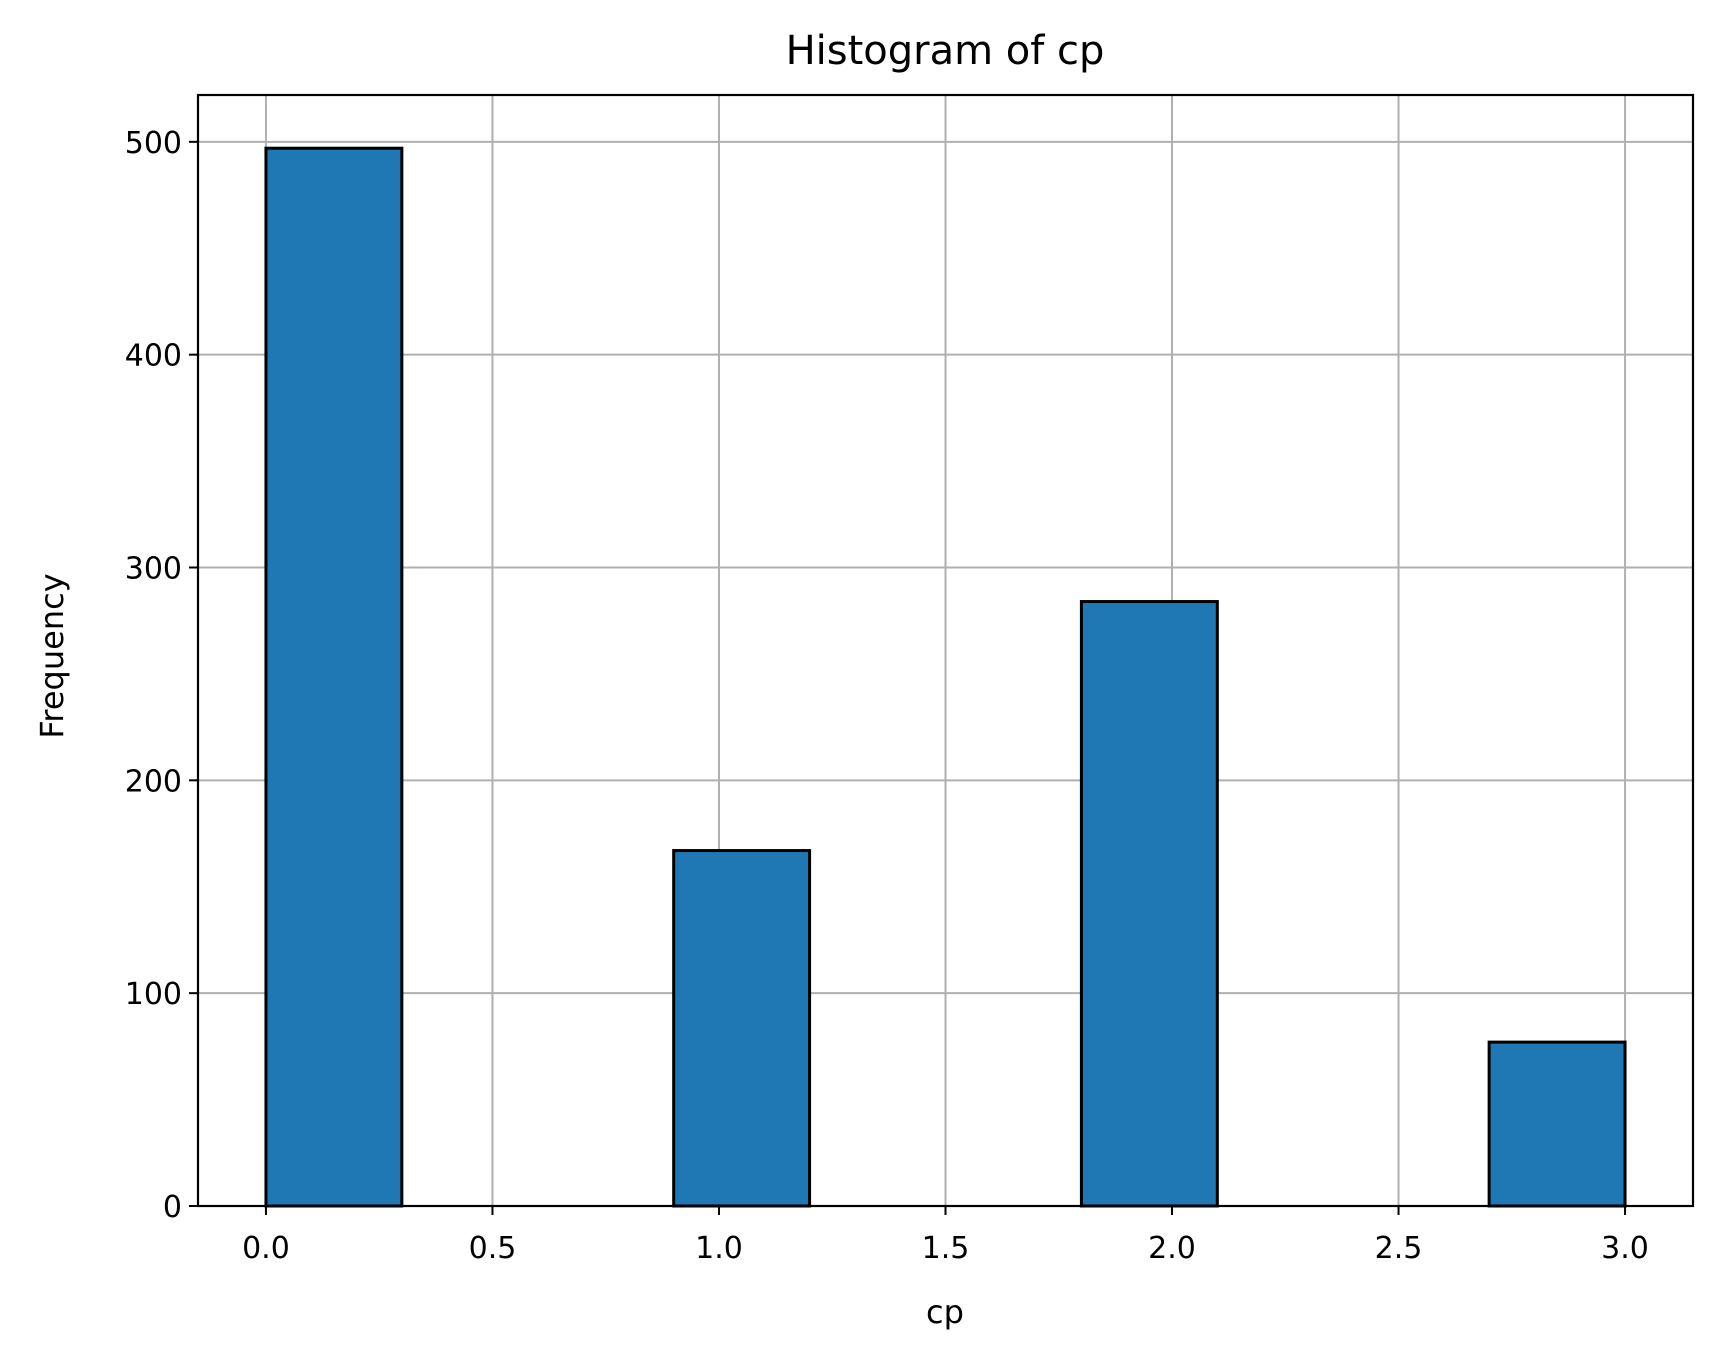 The width and height of the screenshot is (1715, 1361). What do you see at coordinates (266, 1248) in the screenshot?
I see `x-tick-label: 0.0` at bounding box center [266, 1248].